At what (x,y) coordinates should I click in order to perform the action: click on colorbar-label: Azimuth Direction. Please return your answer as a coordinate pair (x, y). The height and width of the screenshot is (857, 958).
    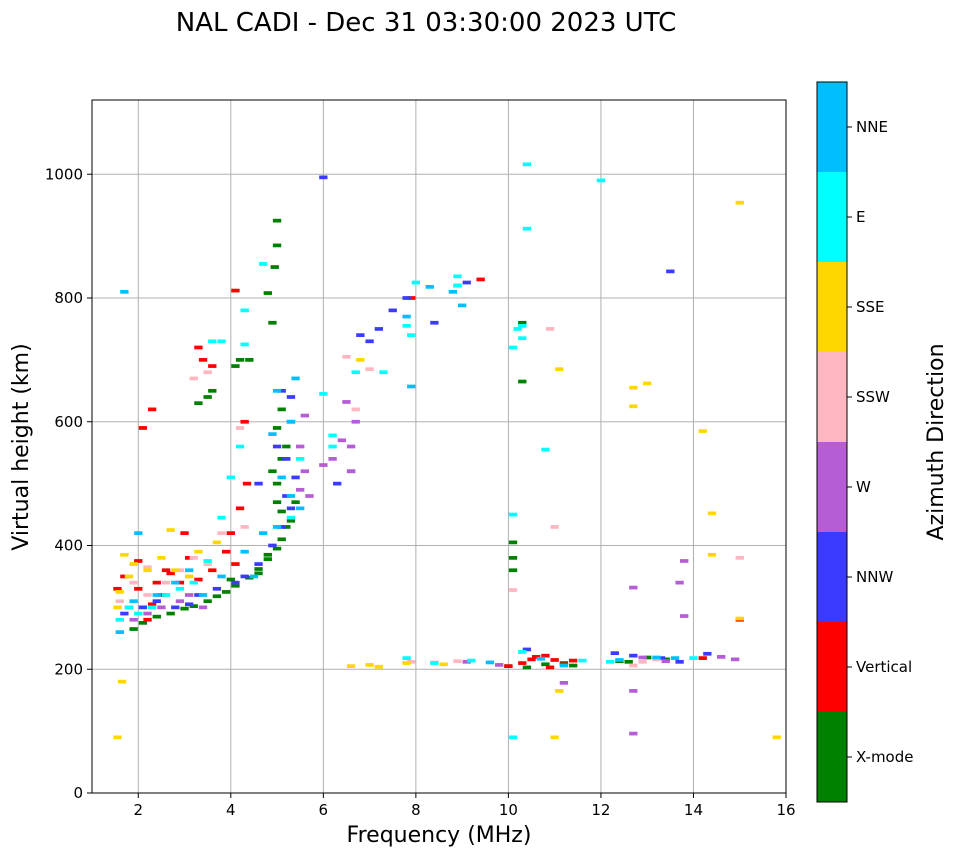
    Looking at the image, I should click on (936, 441).